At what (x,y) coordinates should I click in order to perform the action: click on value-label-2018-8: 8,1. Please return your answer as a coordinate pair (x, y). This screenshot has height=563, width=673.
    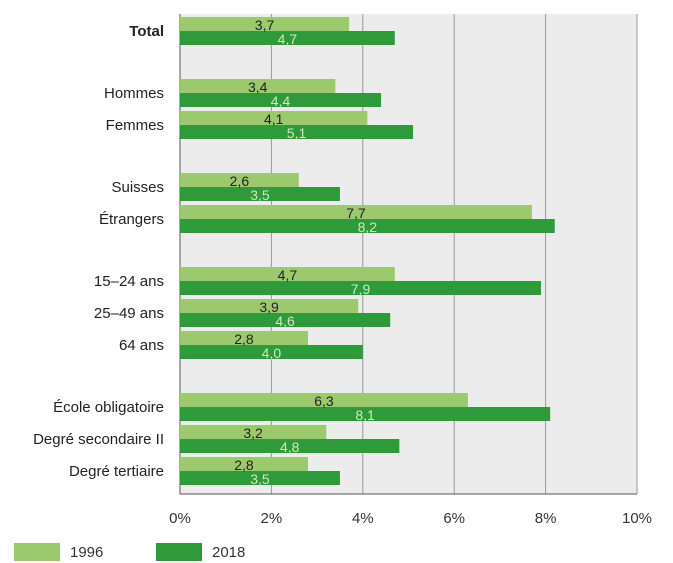
    Looking at the image, I should click on (365, 415).